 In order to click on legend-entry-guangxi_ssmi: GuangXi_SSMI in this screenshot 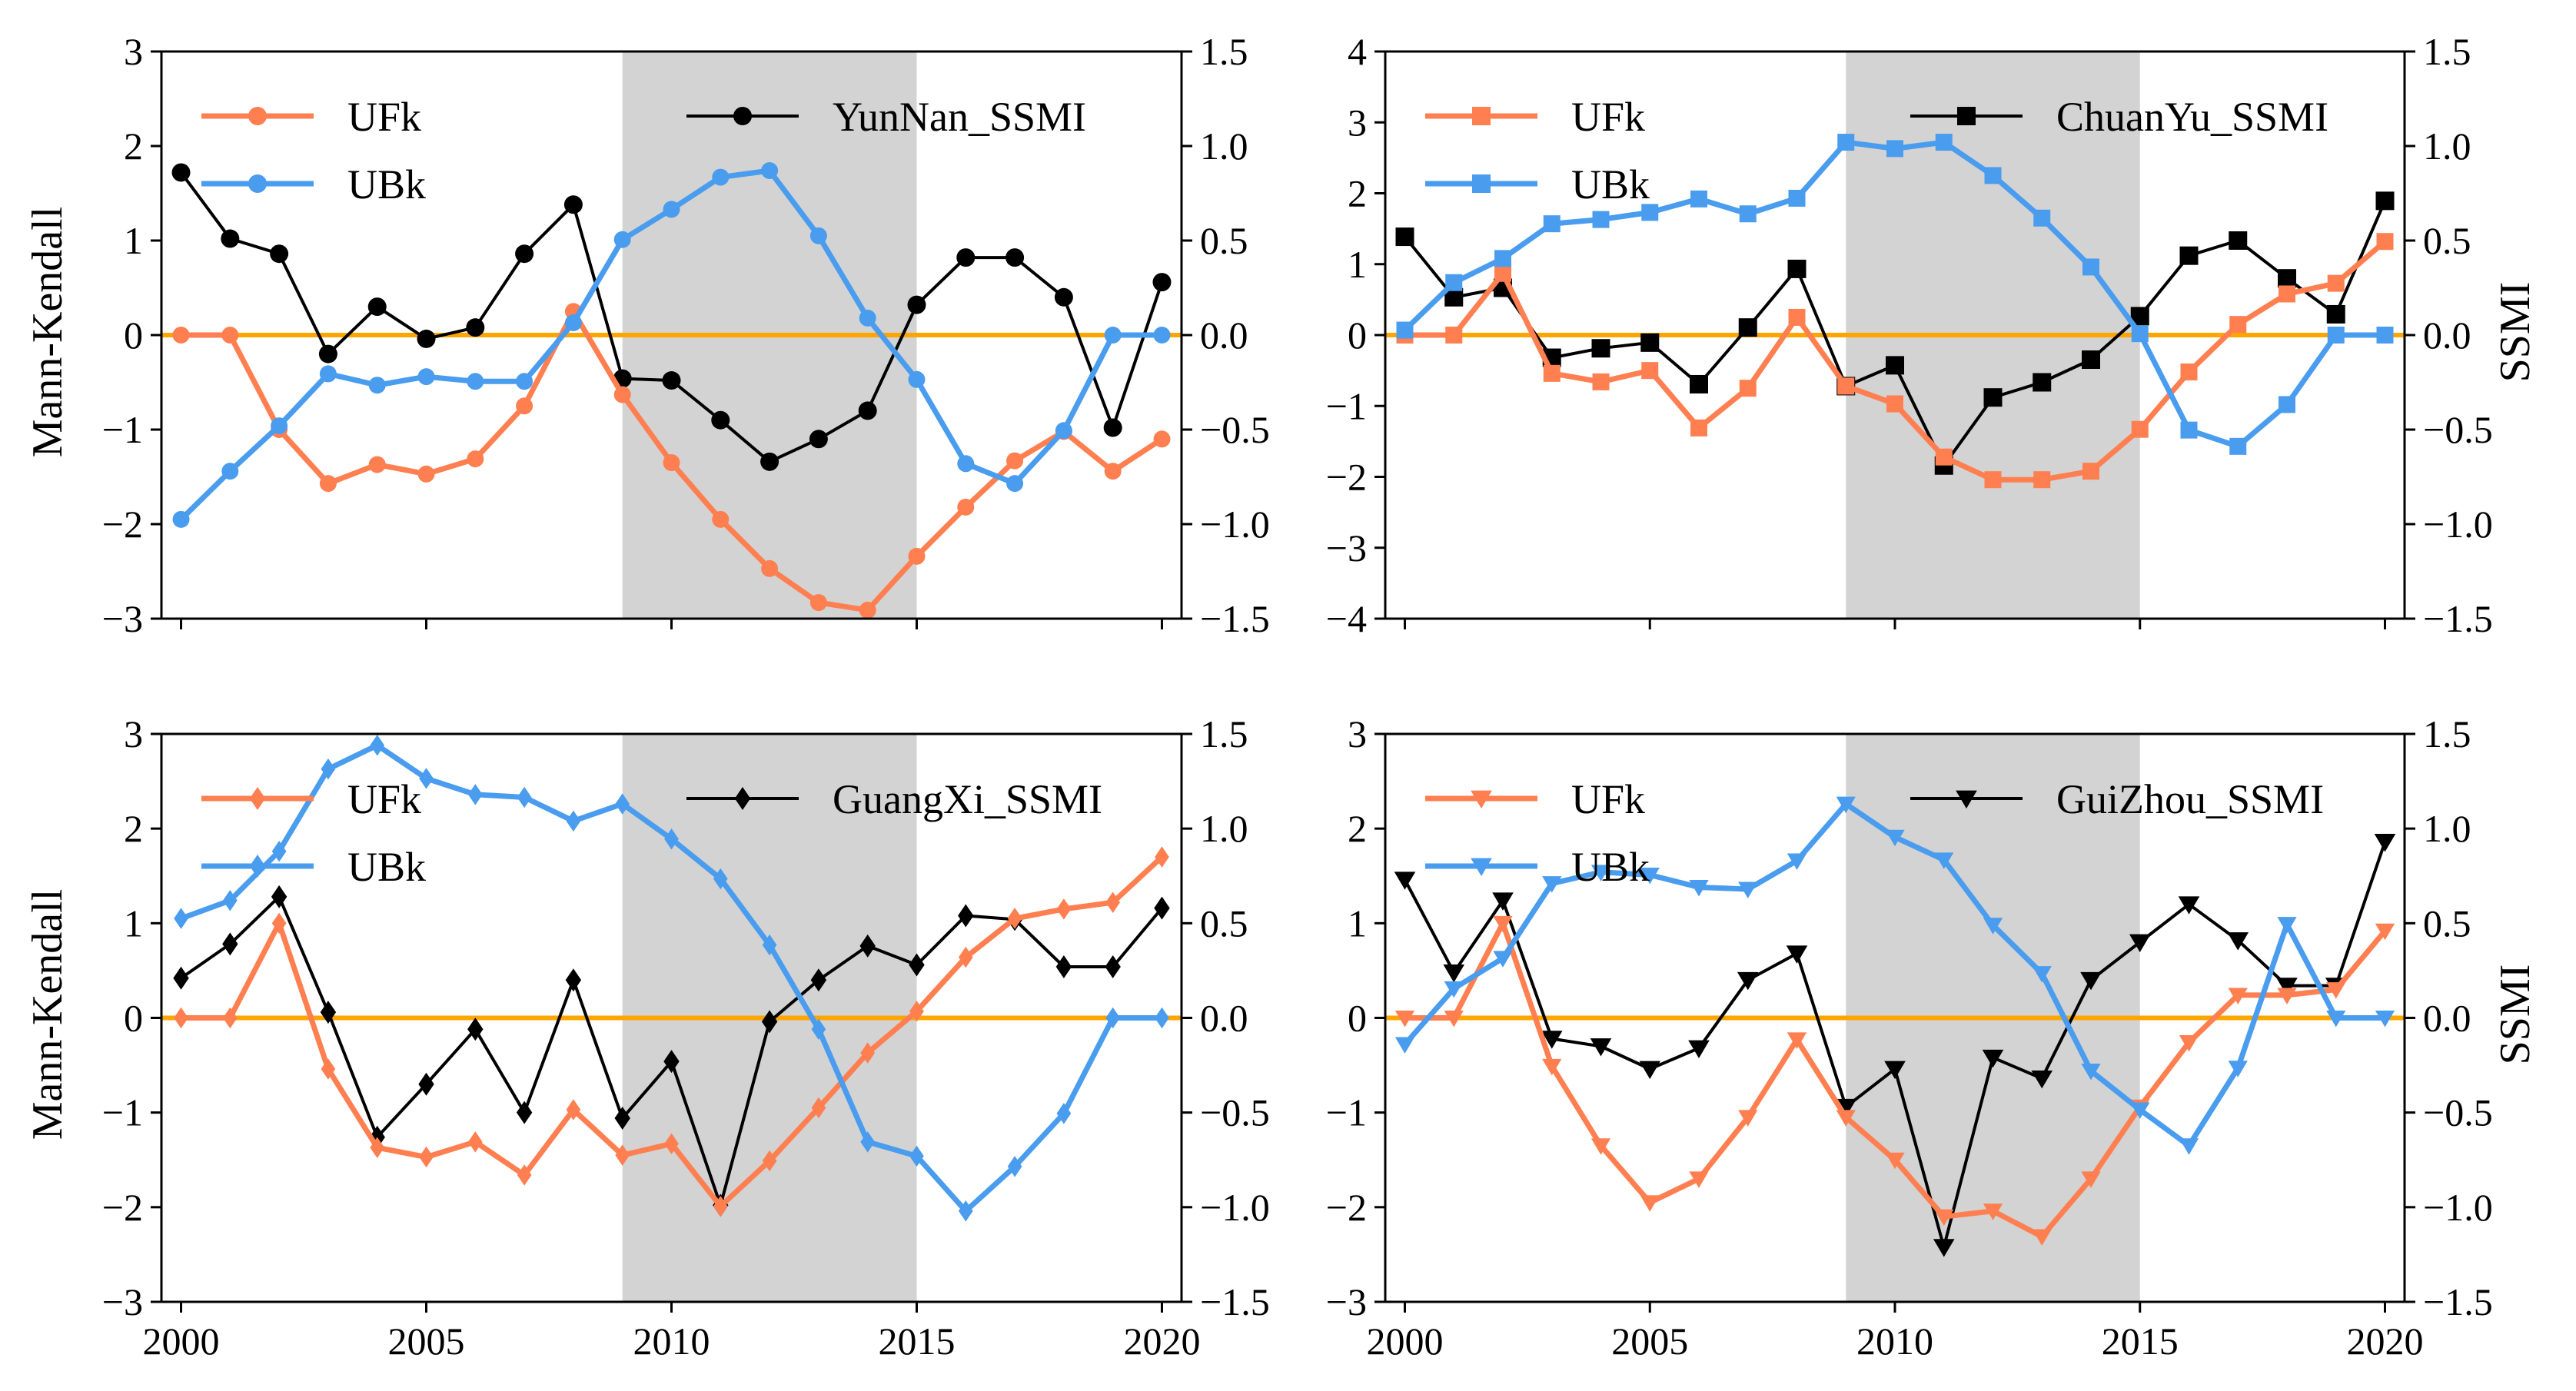, I will do `click(894, 799)`.